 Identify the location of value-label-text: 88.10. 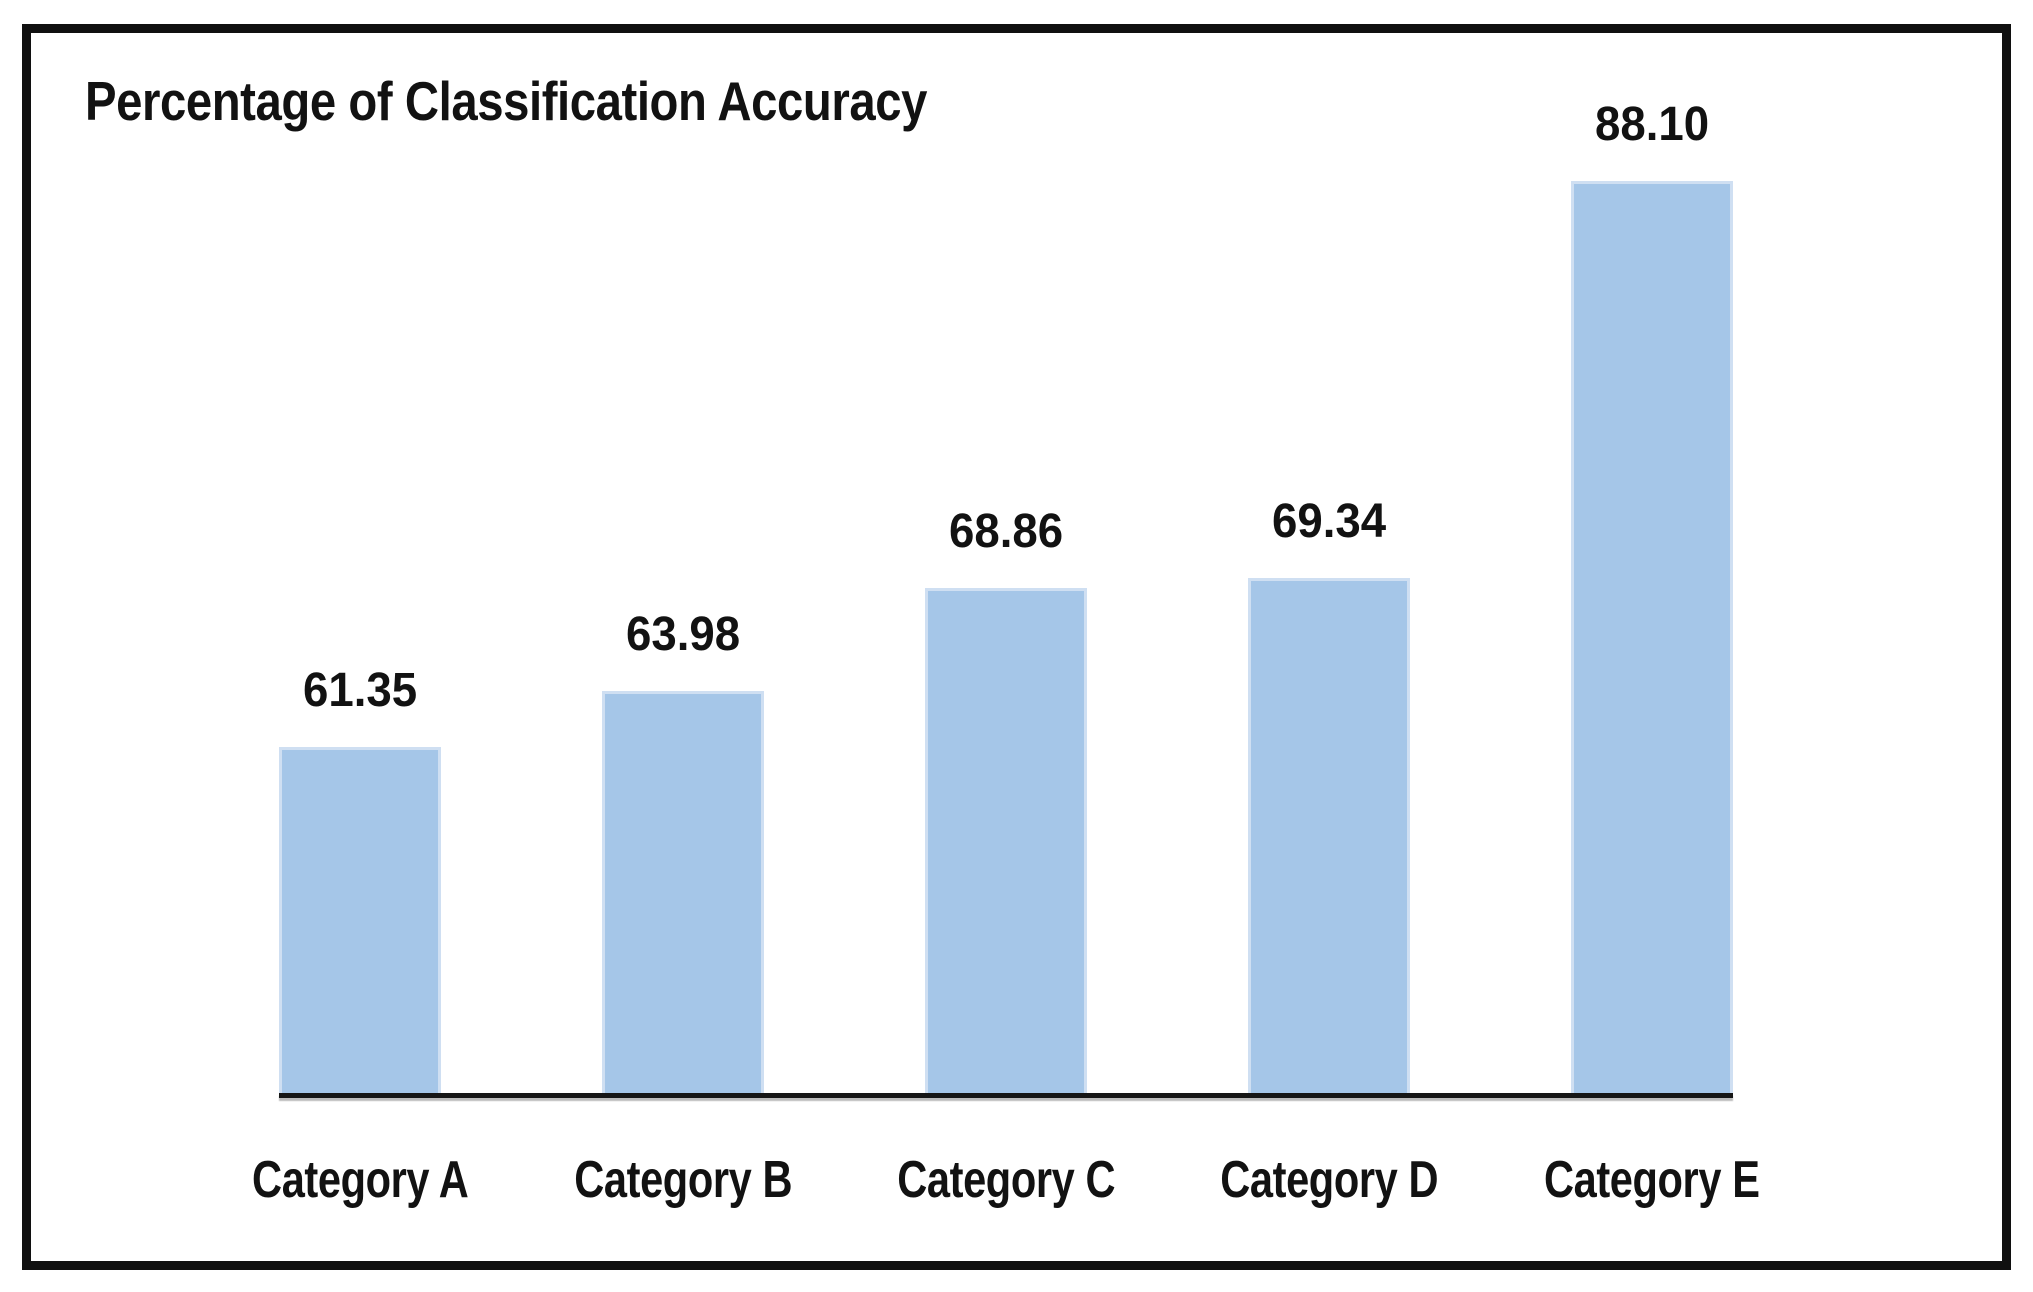
(1652, 124).